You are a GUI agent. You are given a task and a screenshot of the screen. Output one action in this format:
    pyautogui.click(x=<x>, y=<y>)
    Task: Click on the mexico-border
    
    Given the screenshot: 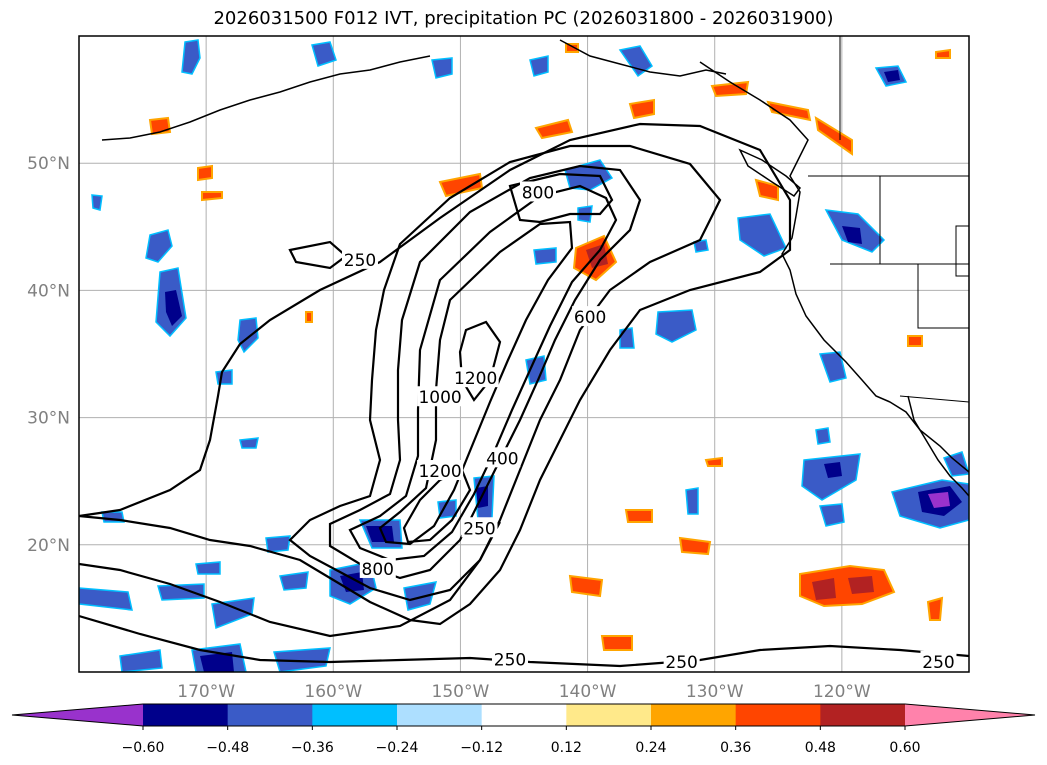 What is the action you would take?
    pyautogui.click(x=934, y=399)
    